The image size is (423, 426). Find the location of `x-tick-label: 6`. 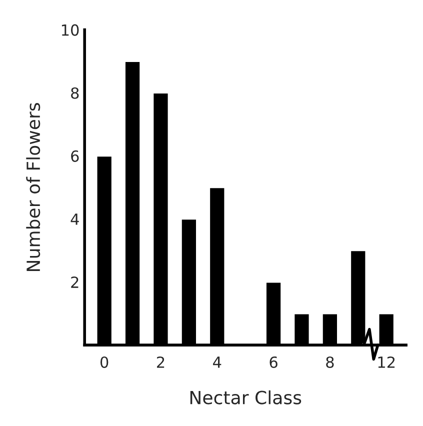

x-tick-label: 6 is located at coordinates (274, 362).